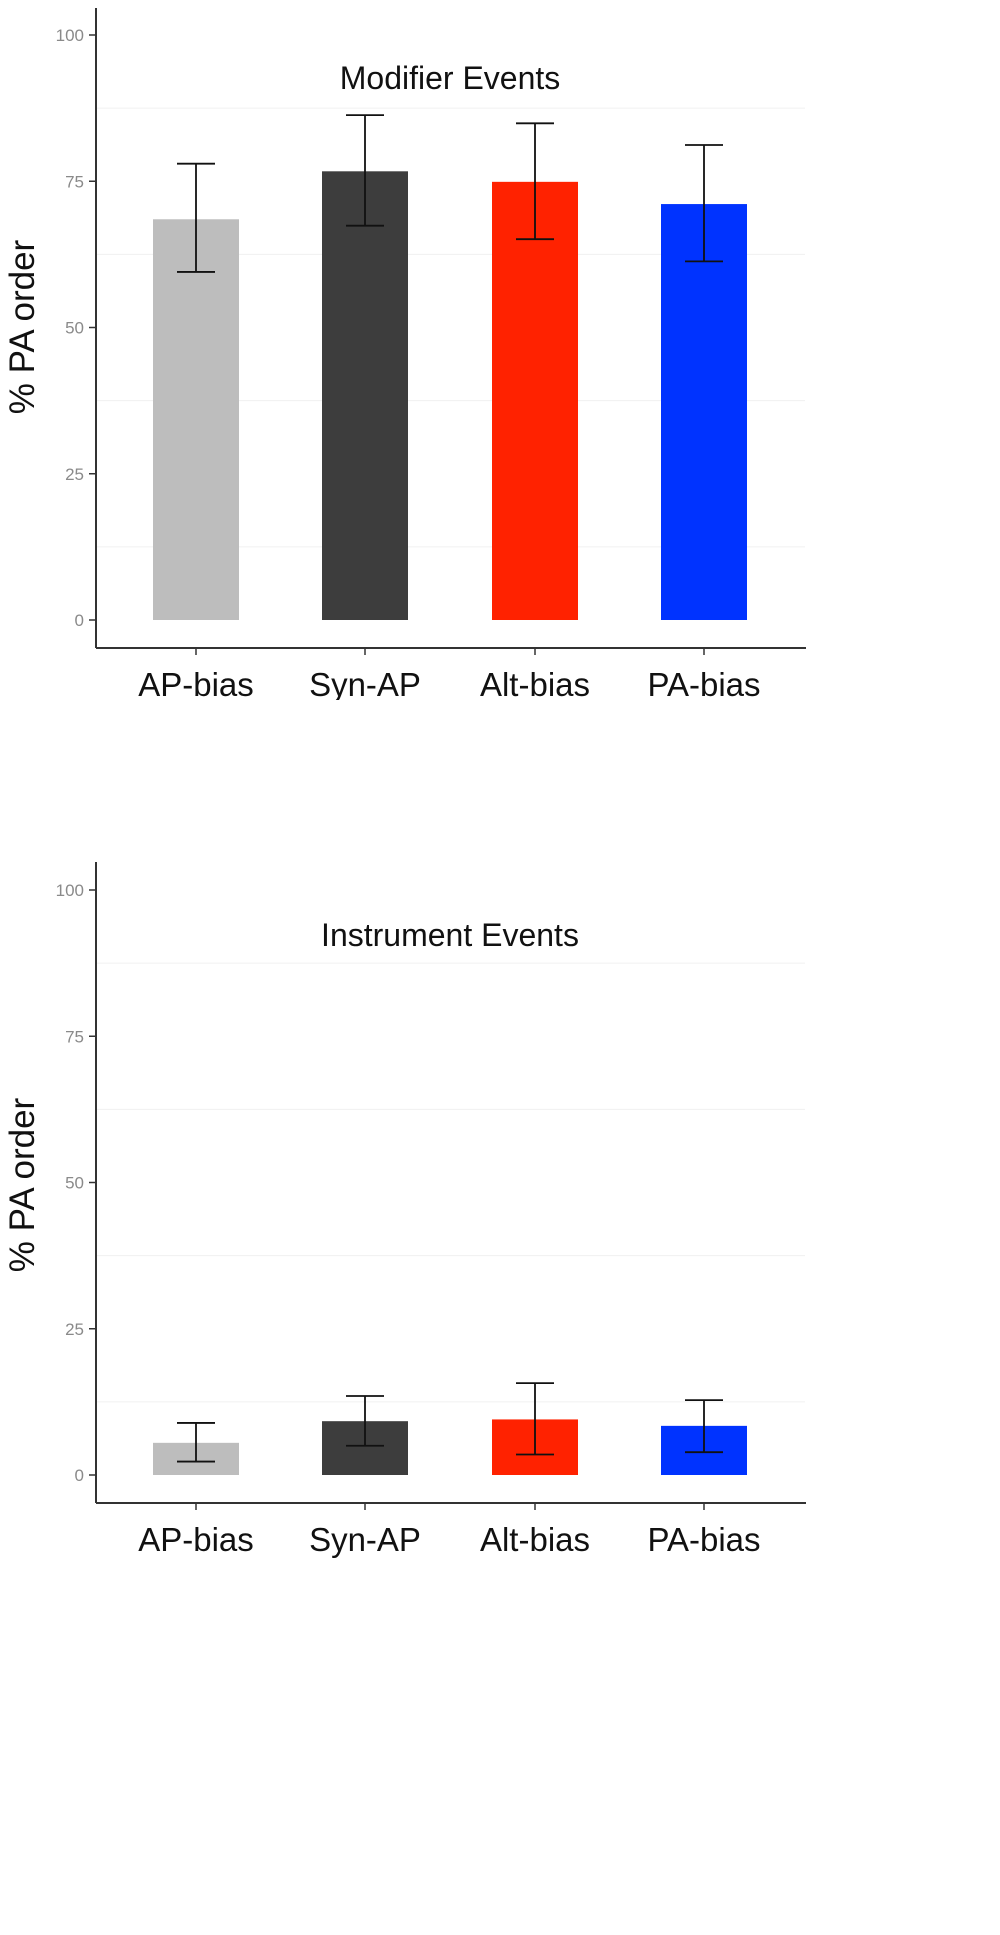 The width and height of the screenshot is (1000, 1935). I want to click on bar-syn-ap, so click(365, 395).